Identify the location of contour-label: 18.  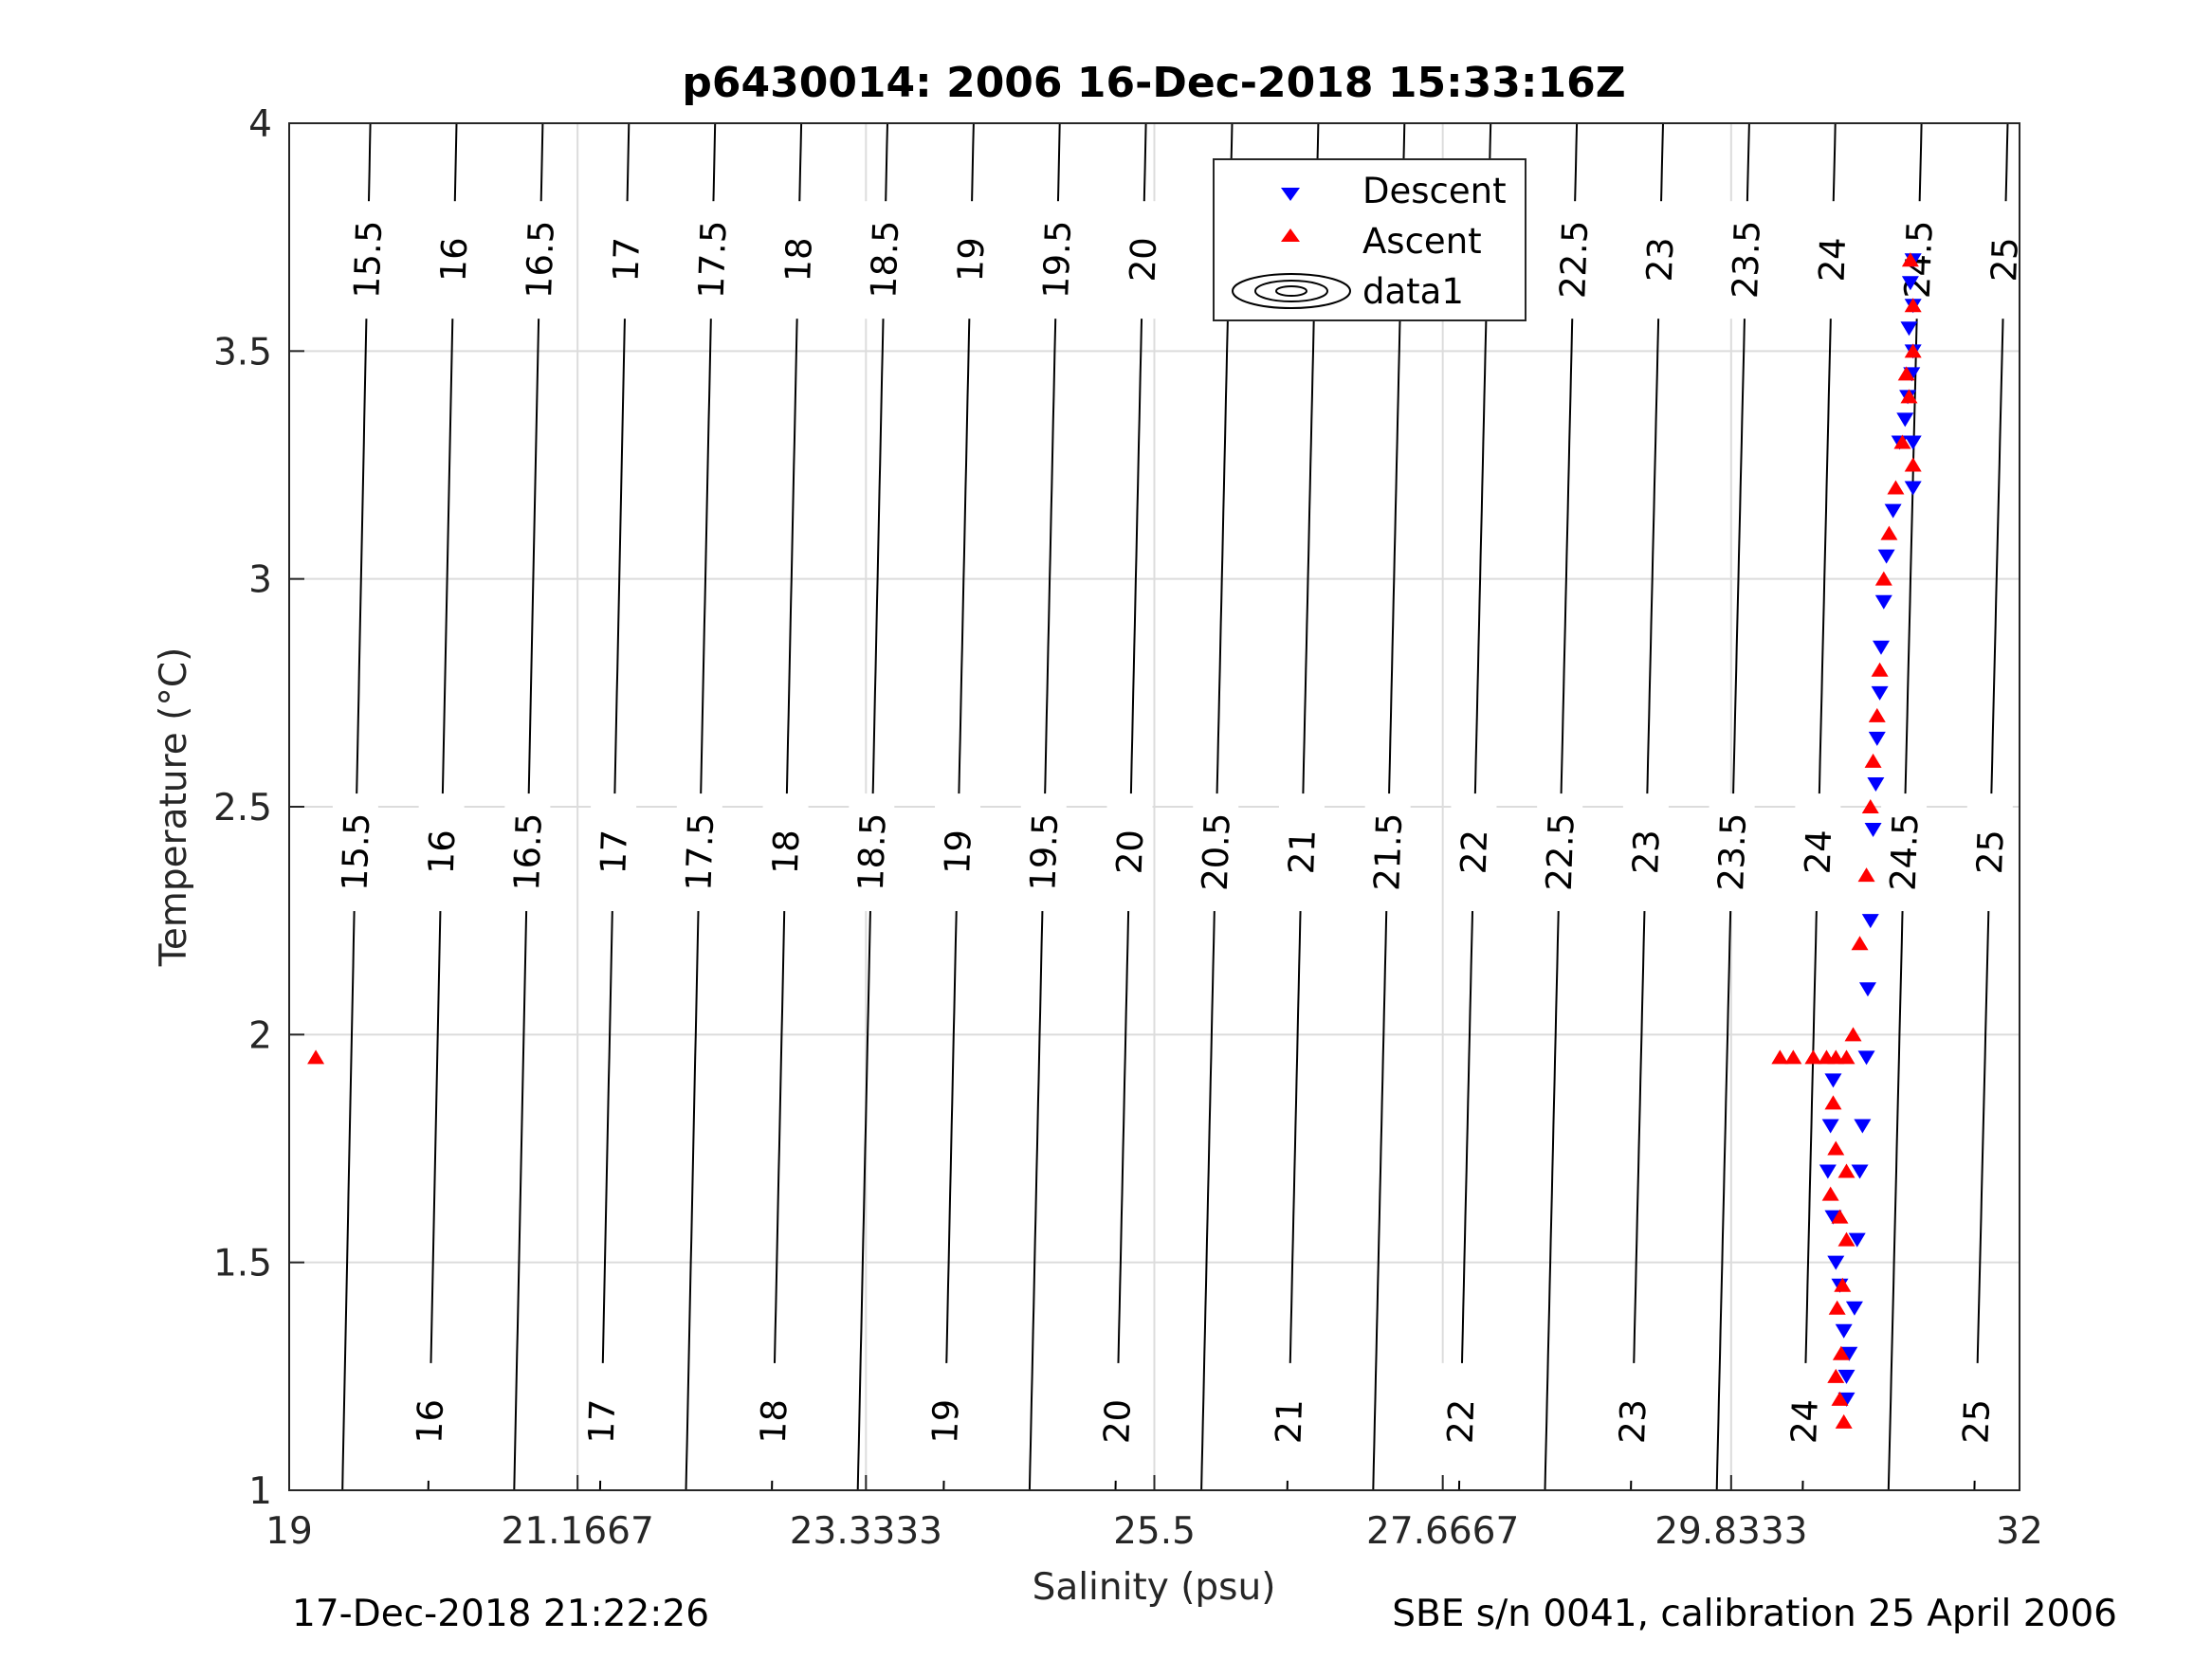
(786, 852).